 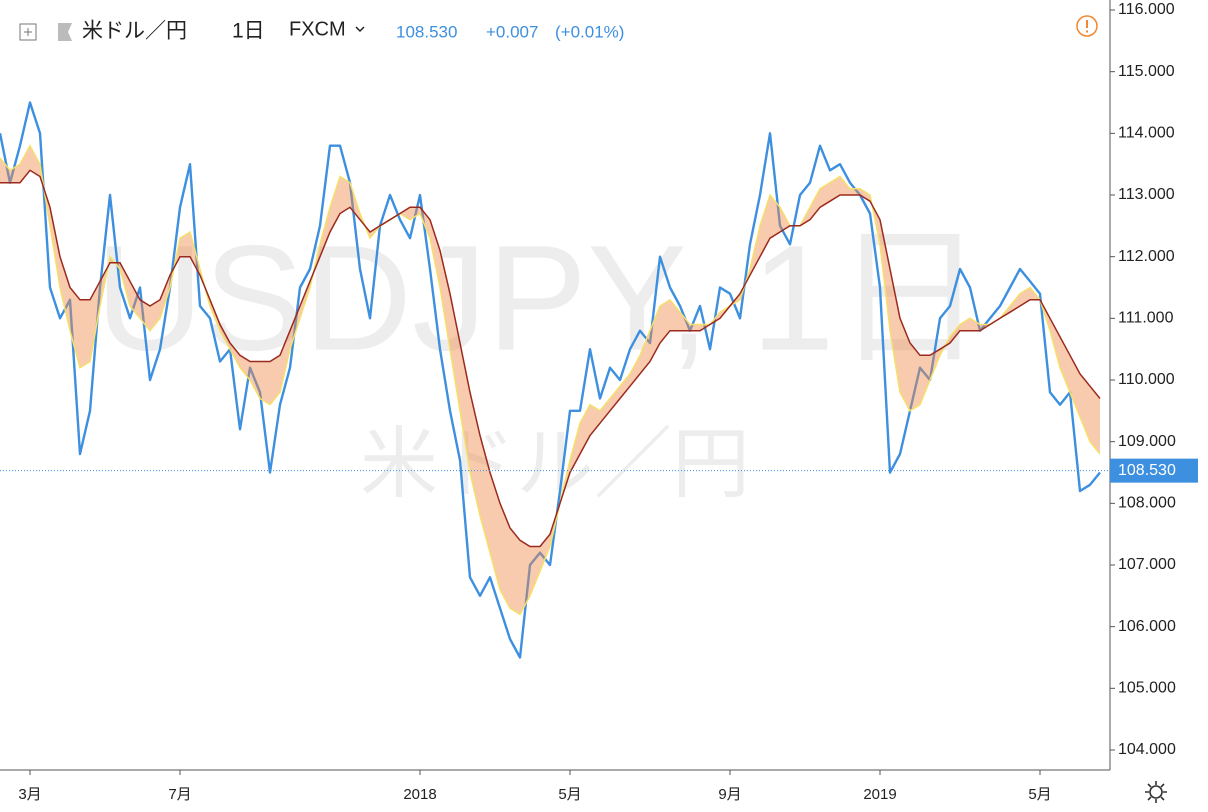 What do you see at coordinates (1147, 688) in the screenshot?
I see `y-tick-label: 105.000` at bounding box center [1147, 688].